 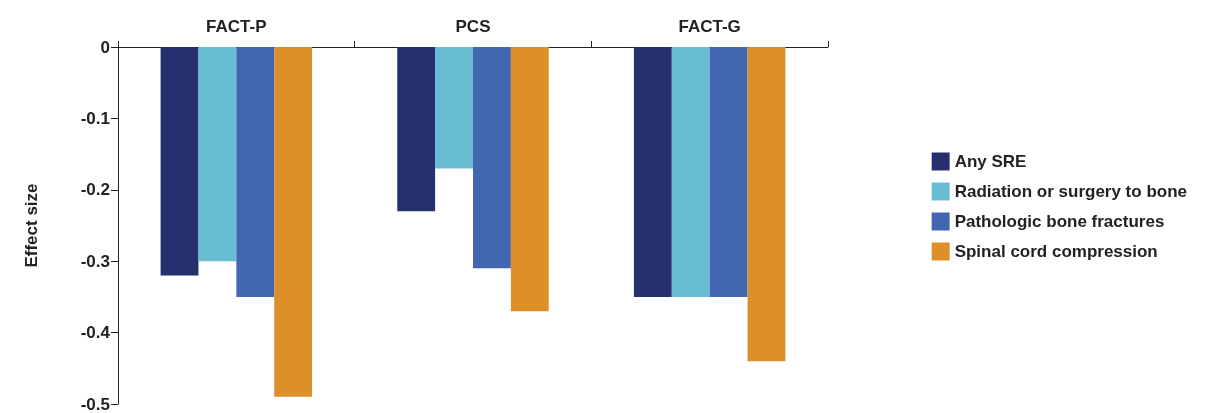 I want to click on y-tick-label: -0.3, so click(x=95, y=261).